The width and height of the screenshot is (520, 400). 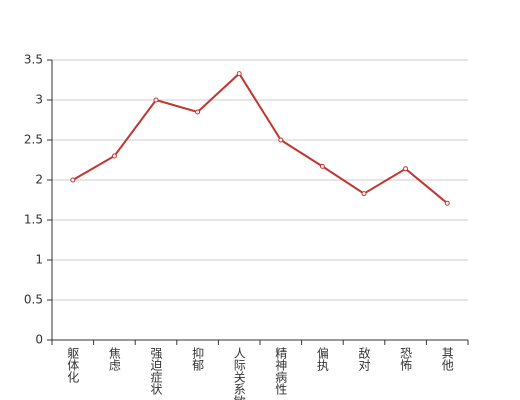 What do you see at coordinates (39, 100) in the screenshot?
I see `y-tick-label: 3` at bounding box center [39, 100].